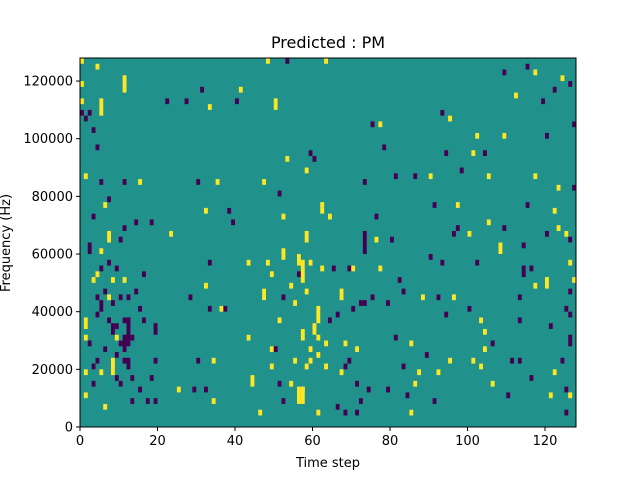 This screenshot has width=640, height=480. Describe the element at coordinates (52, 312) in the screenshot. I see `y-tick-label: 40000` at that location.